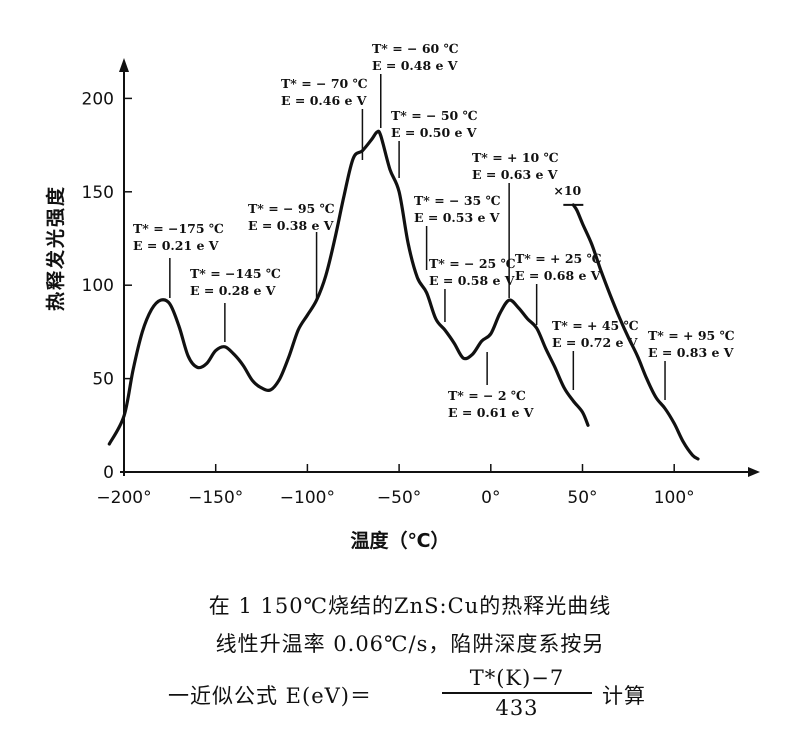 The height and width of the screenshot is (731, 800). What do you see at coordinates (291, 225) in the screenshot?
I see `peak-annotation-energy: E = 0.38 e V` at bounding box center [291, 225].